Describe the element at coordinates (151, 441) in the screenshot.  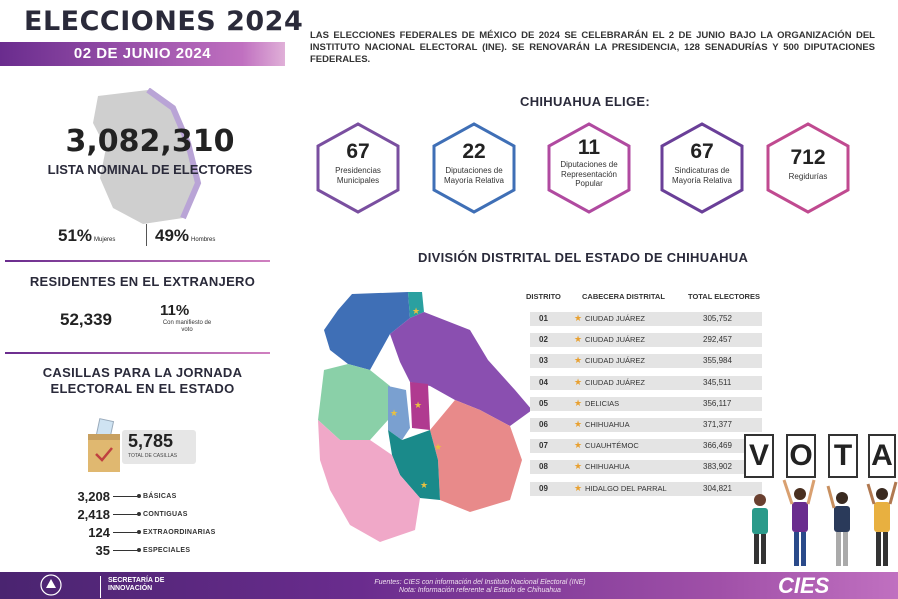
I see `casillas-total: 5,785` at that location.